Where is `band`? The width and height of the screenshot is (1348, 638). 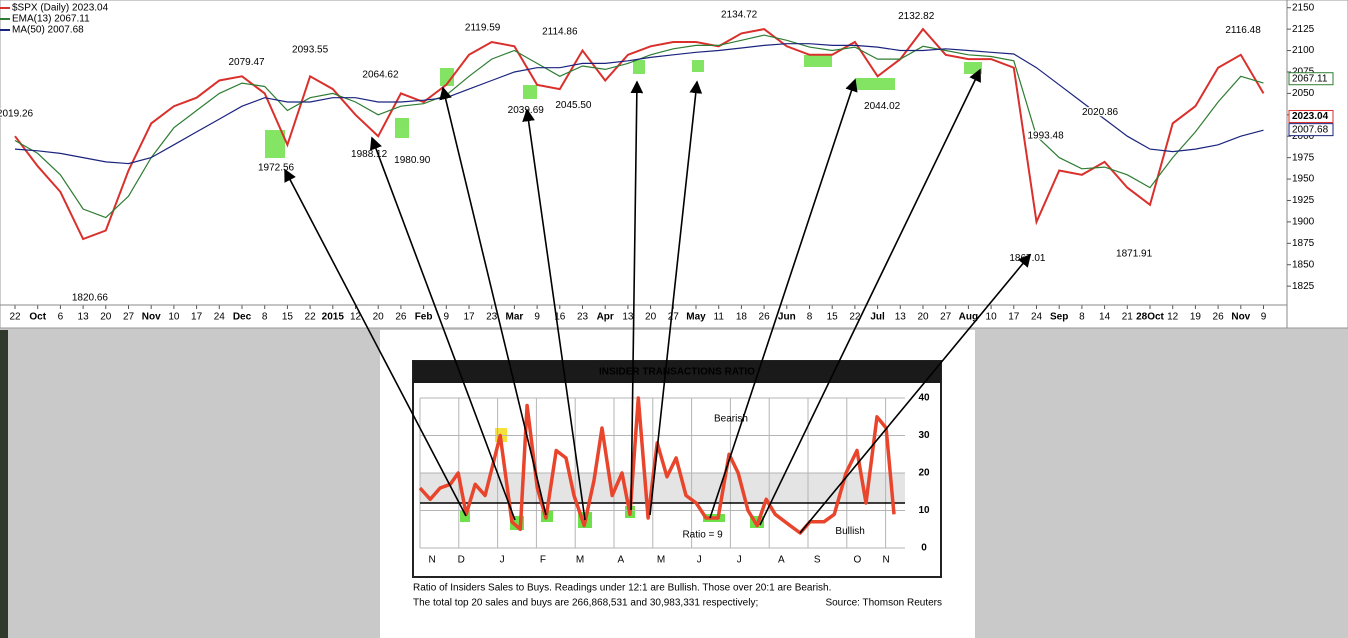
band is located at coordinates (662, 488).